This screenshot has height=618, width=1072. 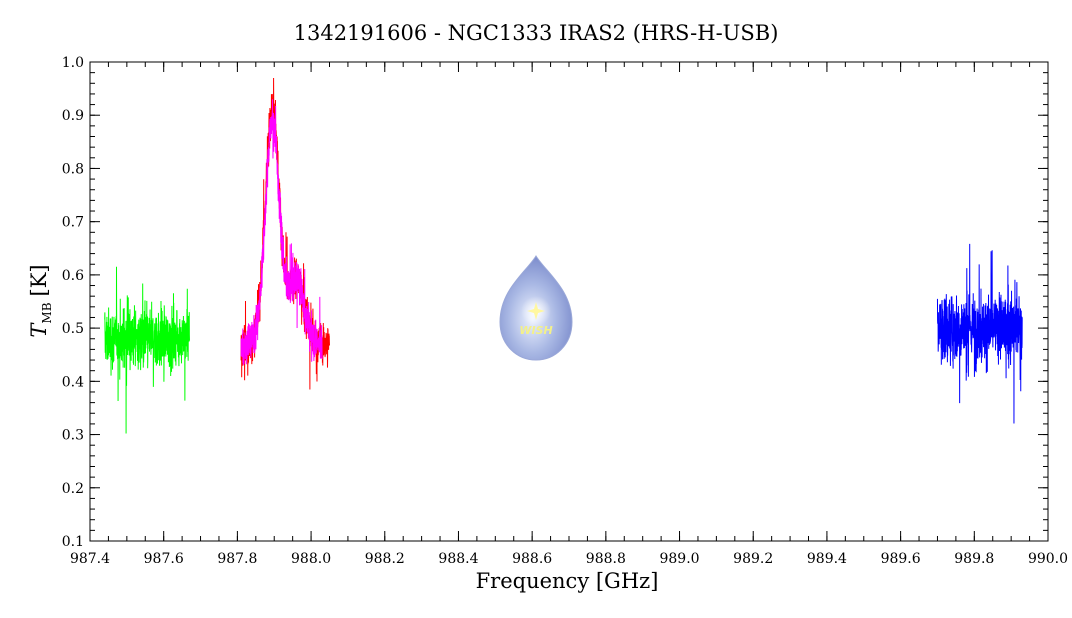 What do you see at coordinates (73, 329) in the screenshot?
I see `y-tick-label: 0.5` at bounding box center [73, 329].